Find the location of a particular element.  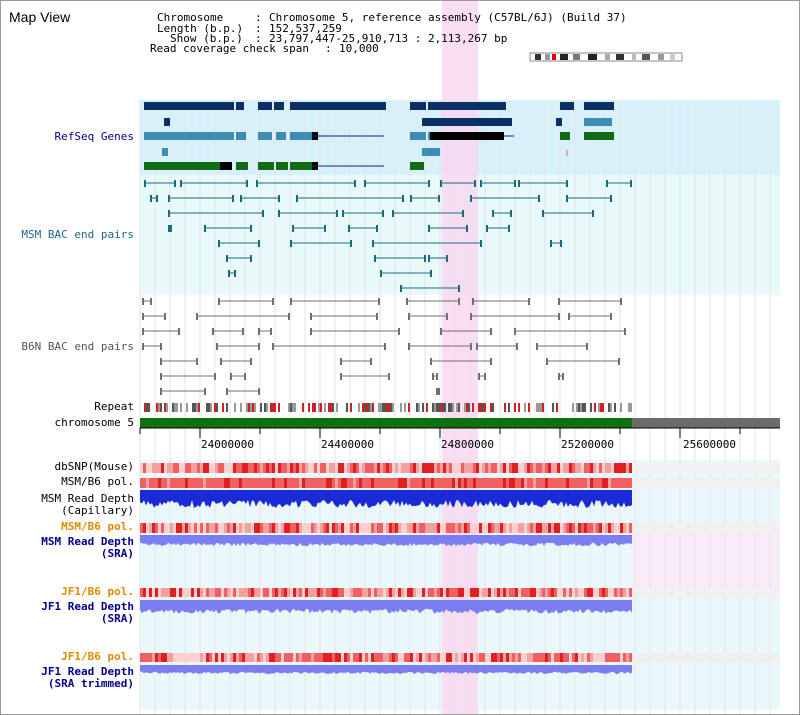

track-label-refseq-genes: RefSeq Genes is located at coordinates (94, 136).